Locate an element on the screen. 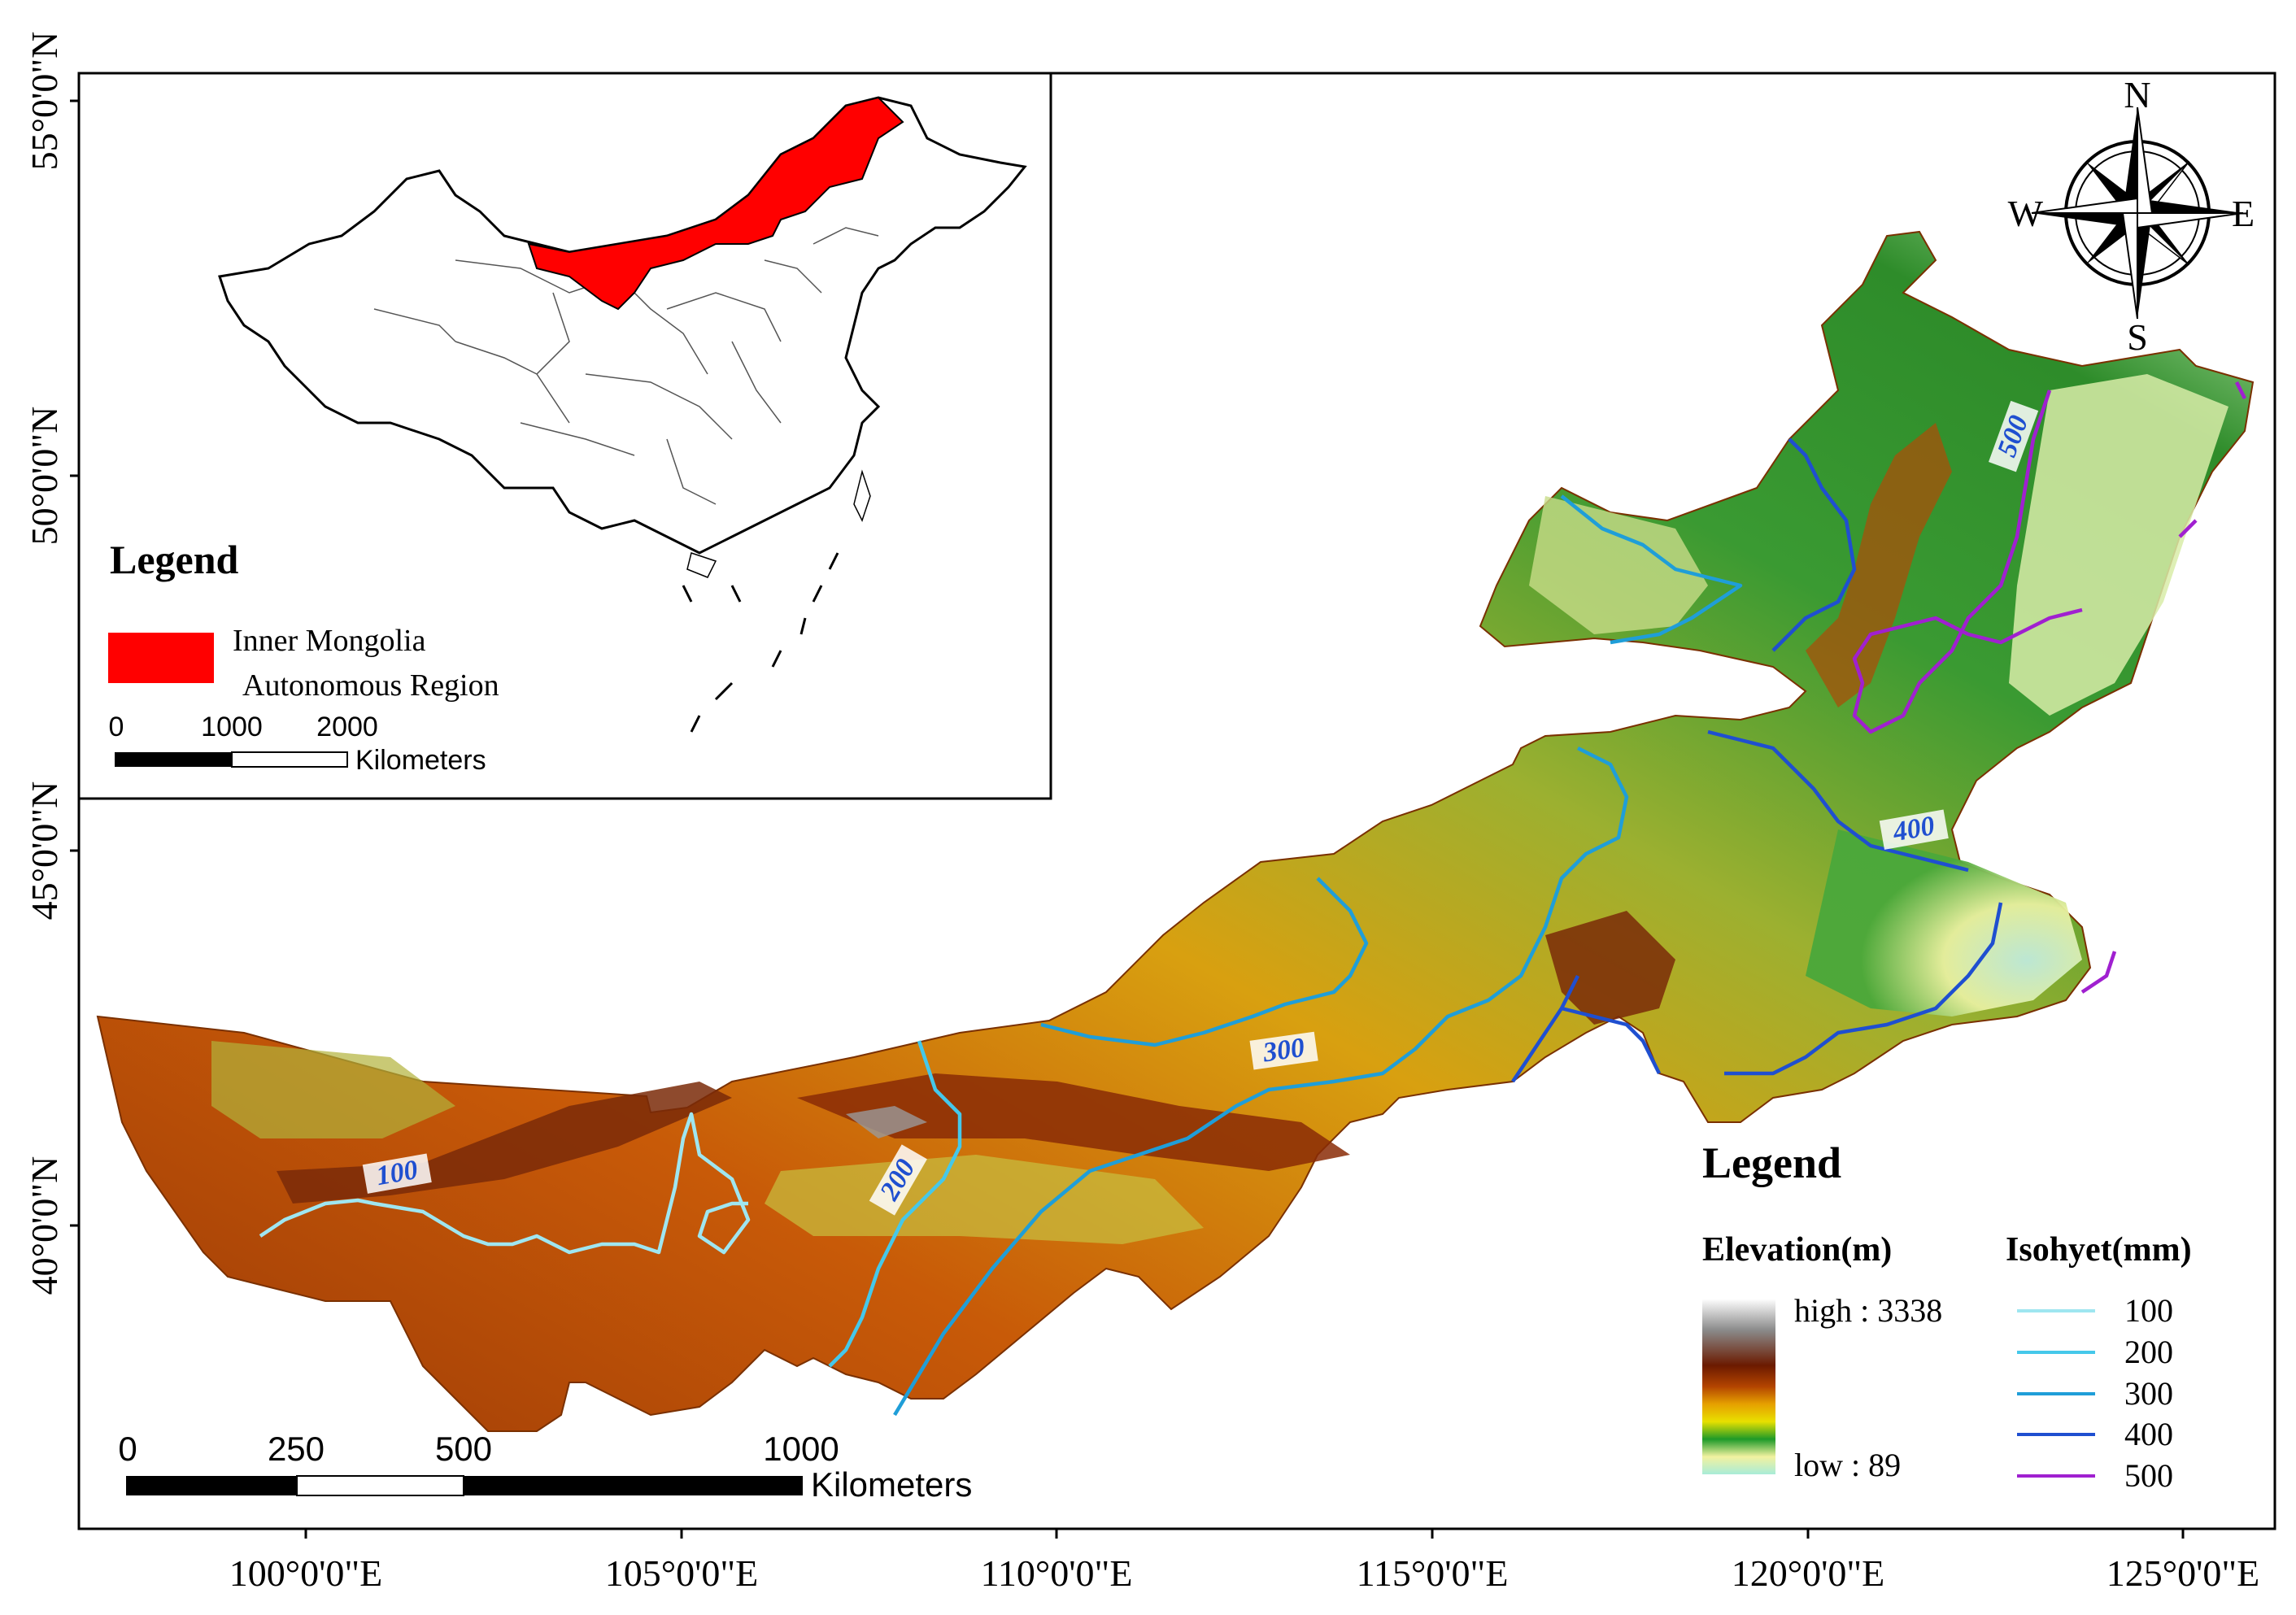 The image size is (2296, 1615). compass-north: N is located at coordinates (2137, 94).